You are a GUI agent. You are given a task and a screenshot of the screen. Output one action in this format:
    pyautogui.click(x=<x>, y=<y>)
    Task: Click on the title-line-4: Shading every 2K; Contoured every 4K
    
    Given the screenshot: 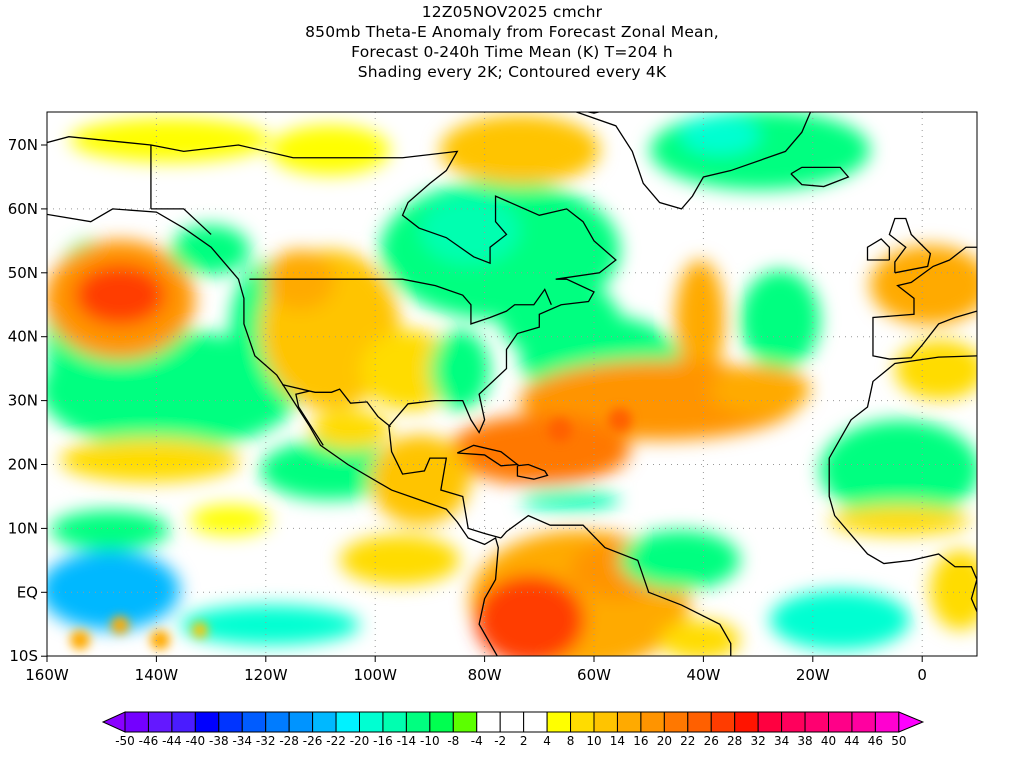 What is the action you would take?
    pyautogui.click(x=512, y=72)
    